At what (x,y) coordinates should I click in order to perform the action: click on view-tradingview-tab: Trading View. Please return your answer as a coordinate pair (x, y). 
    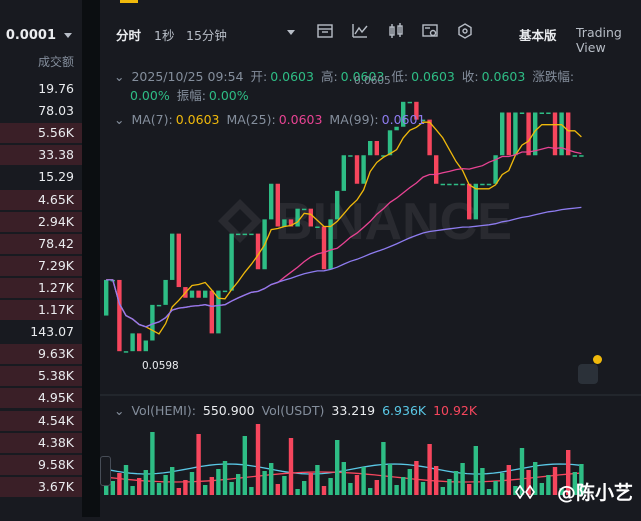
    Looking at the image, I should click on (599, 40).